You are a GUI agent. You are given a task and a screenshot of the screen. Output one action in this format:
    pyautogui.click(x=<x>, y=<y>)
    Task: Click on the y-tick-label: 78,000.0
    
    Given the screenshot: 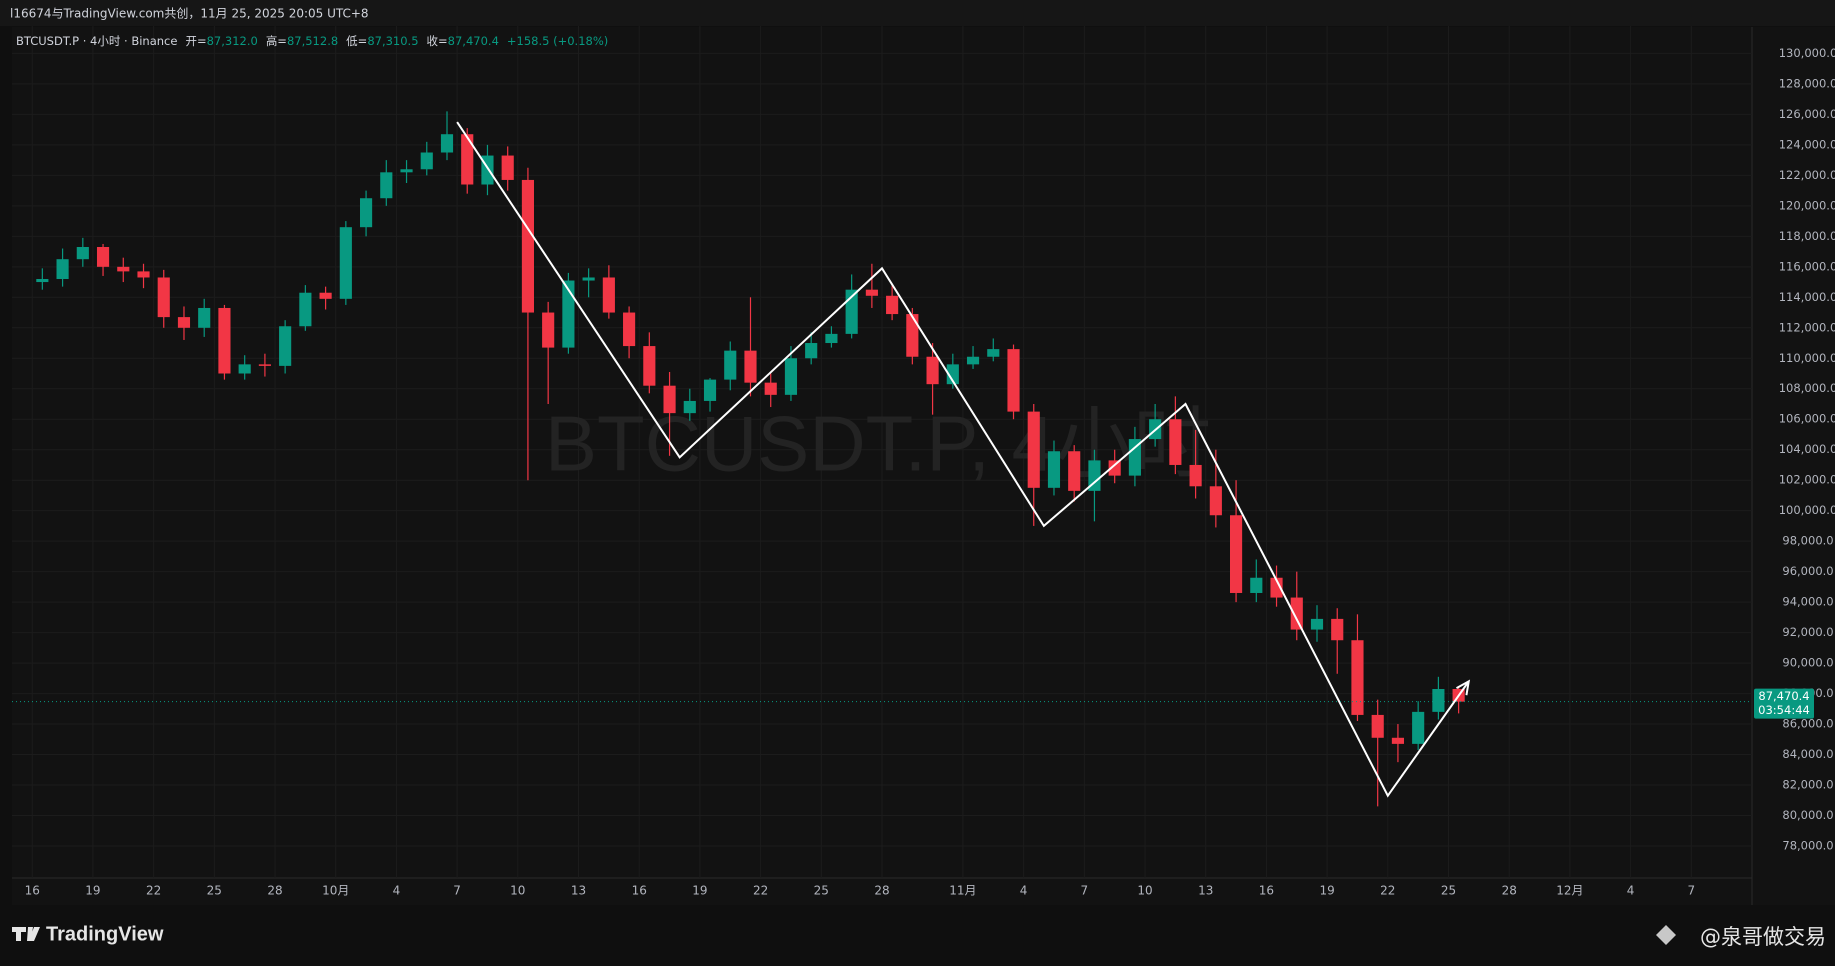 What is the action you would take?
    pyautogui.click(x=1807, y=845)
    